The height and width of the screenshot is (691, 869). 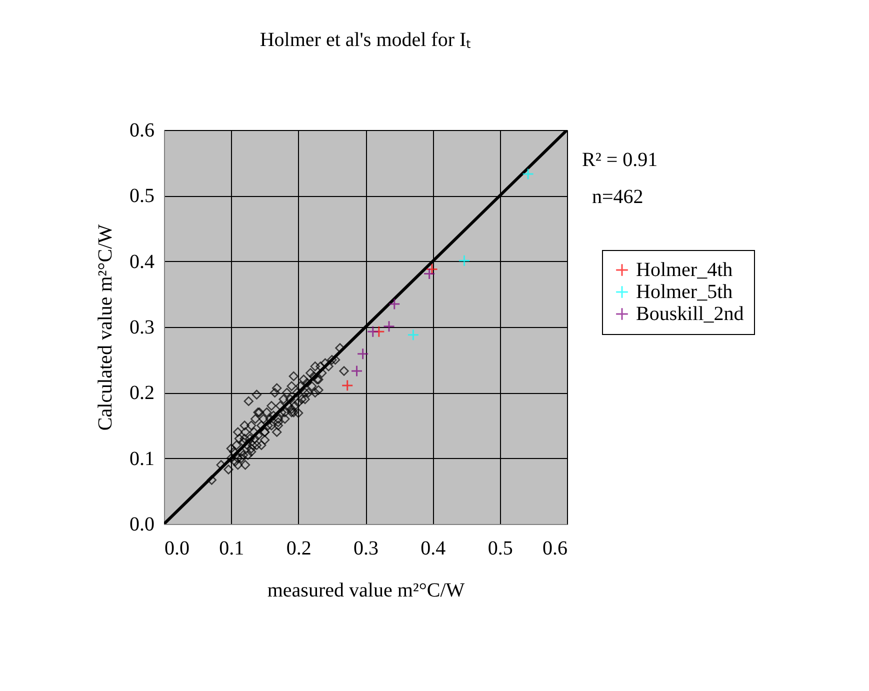 I want to click on y-tick-label: 0.3, so click(x=142, y=327).